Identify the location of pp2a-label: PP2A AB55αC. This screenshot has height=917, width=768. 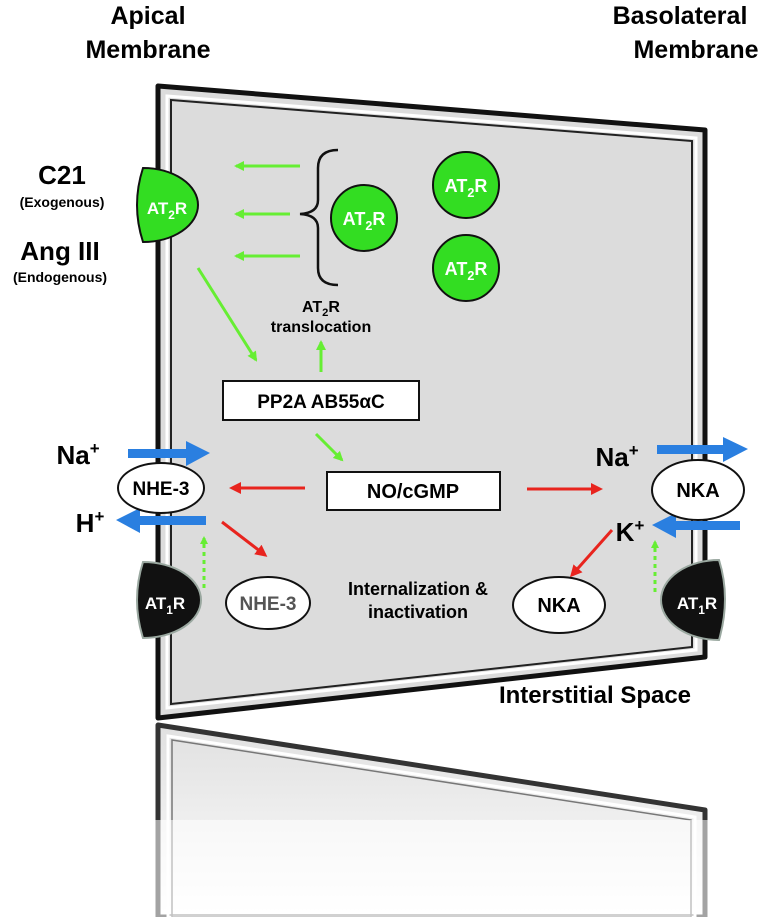
(321, 402).